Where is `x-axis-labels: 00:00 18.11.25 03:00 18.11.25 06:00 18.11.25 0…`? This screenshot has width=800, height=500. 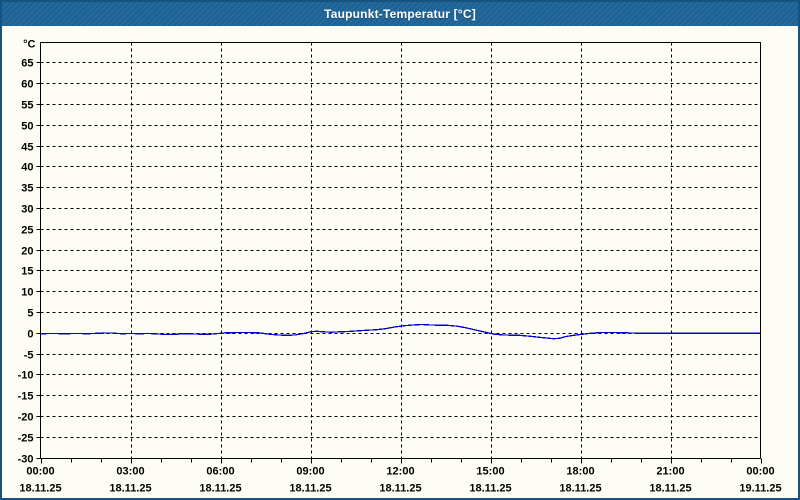
x-axis-labels: 00:00 18.11.25 03:00 18.11.25 06:00 18.11.25 0… is located at coordinates (400, 480).